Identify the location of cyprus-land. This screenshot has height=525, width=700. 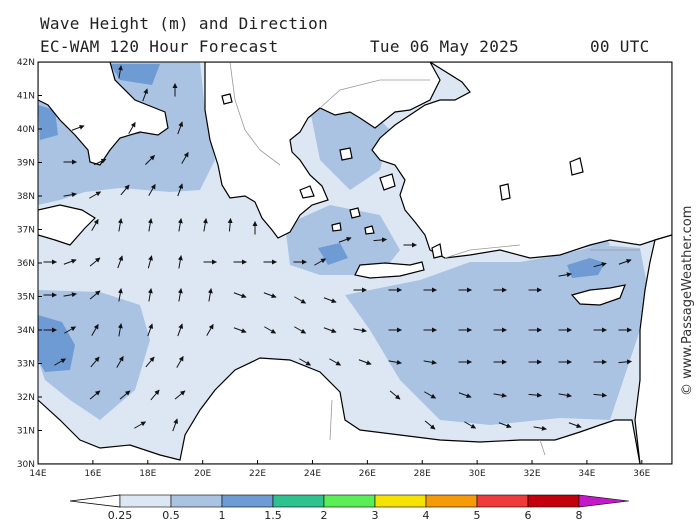
(598, 295).